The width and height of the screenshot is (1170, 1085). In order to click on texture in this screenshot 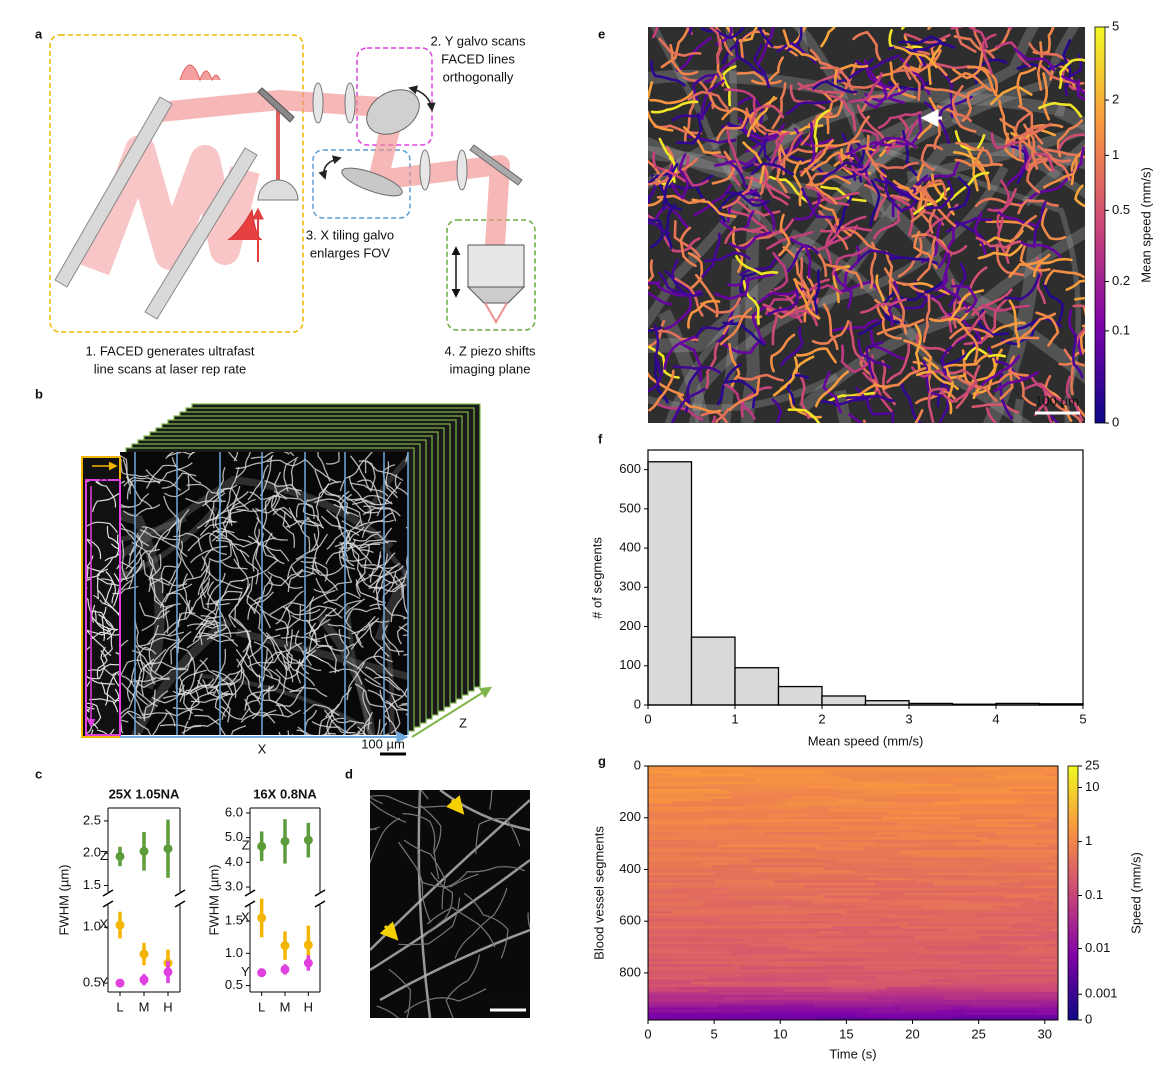, I will do `click(450, 904)`.